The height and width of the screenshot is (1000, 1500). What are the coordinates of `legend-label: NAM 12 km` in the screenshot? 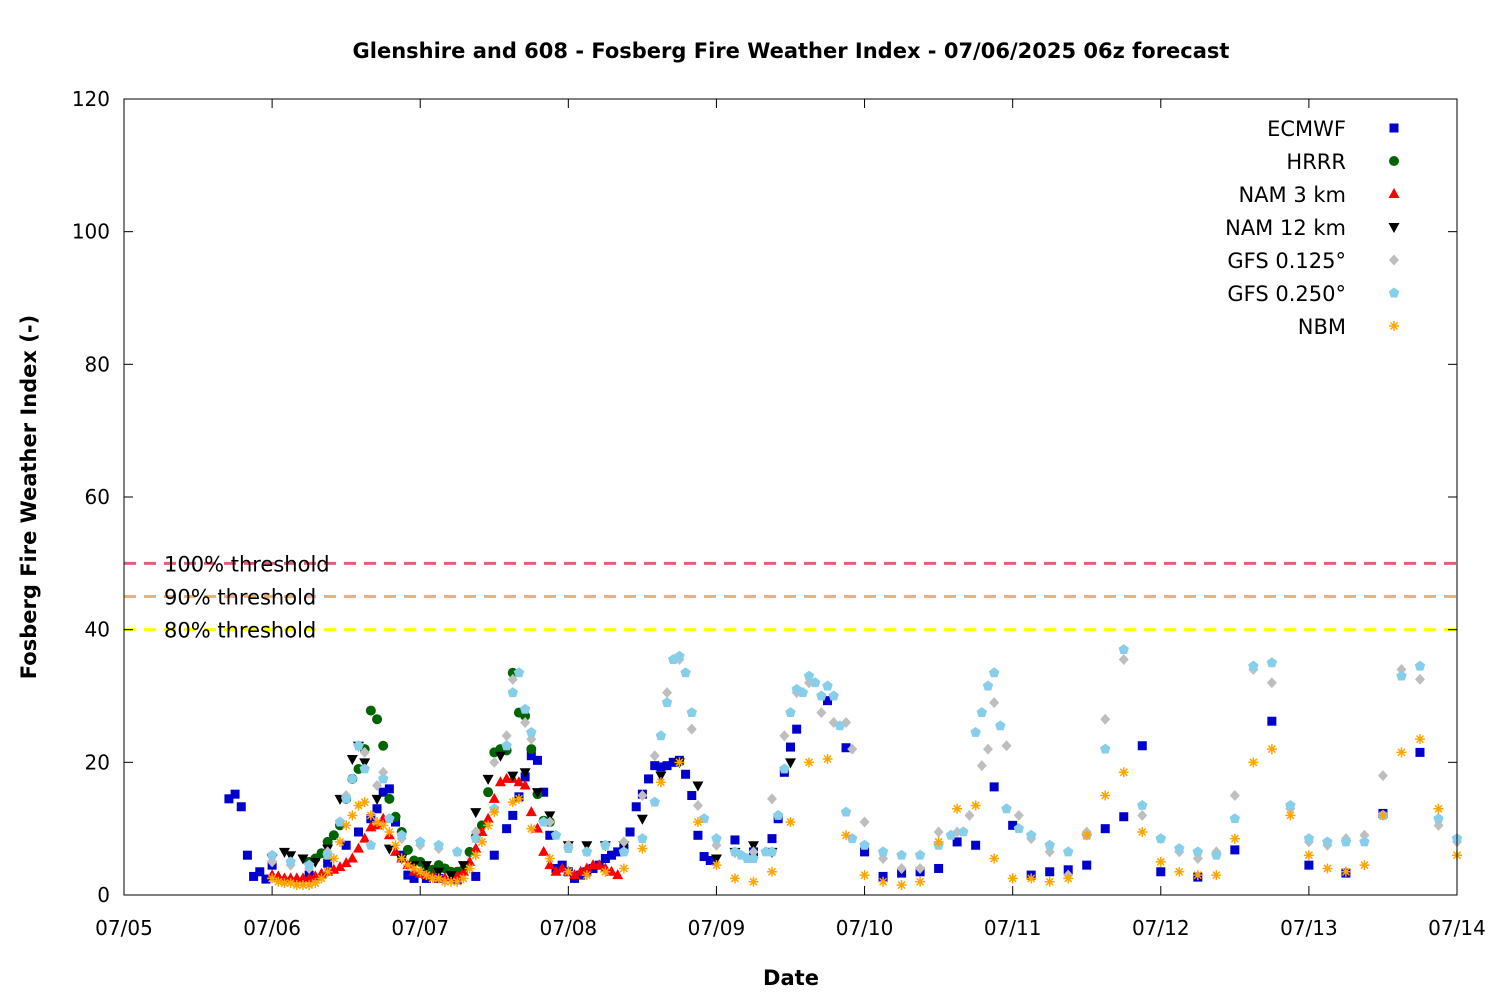 It's located at (1285, 228).